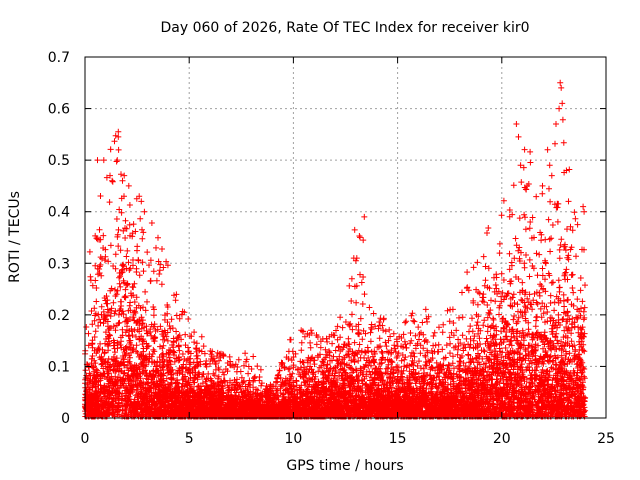 The height and width of the screenshot is (480, 640). Describe the element at coordinates (344, 466) in the screenshot. I see `x-axis-label: GPS time / hours` at that location.